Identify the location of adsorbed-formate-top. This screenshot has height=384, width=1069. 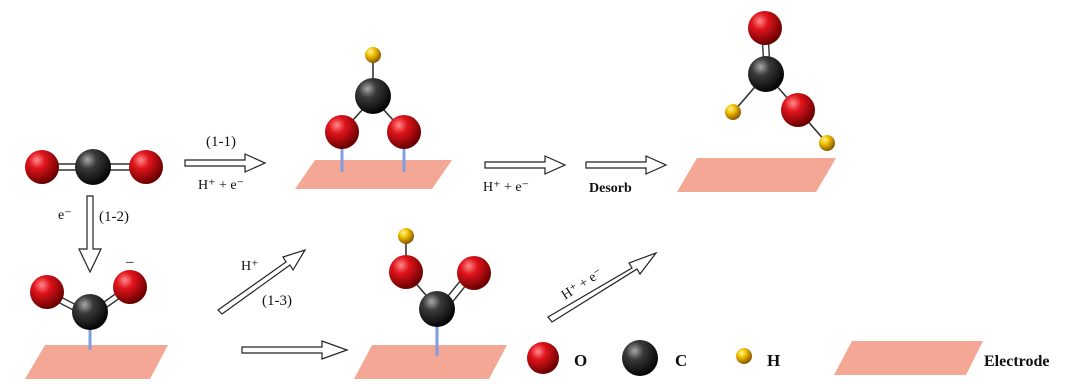
(373, 109).